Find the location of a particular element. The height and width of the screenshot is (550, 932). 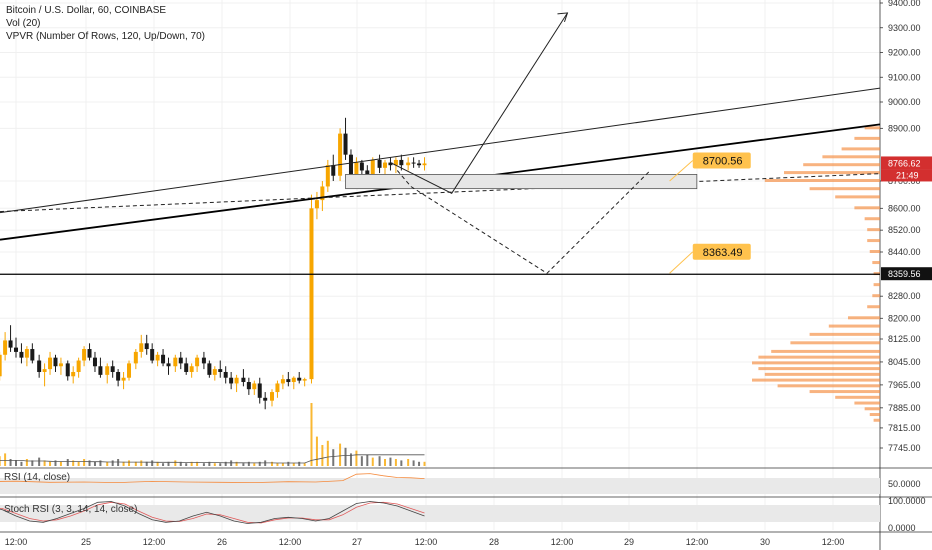

support-zone is located at coordinates (521, 182).